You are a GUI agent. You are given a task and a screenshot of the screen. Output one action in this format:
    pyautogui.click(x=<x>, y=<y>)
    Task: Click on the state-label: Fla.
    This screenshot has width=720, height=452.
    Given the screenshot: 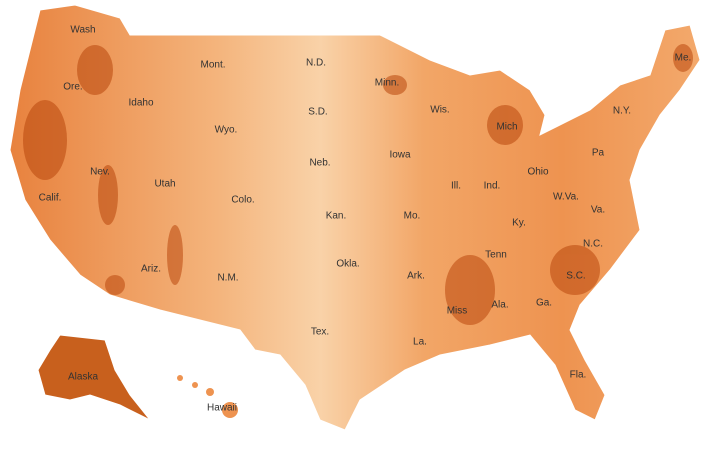 What is the action you would take?
    pyautogui.click(x=578, y=375)
    